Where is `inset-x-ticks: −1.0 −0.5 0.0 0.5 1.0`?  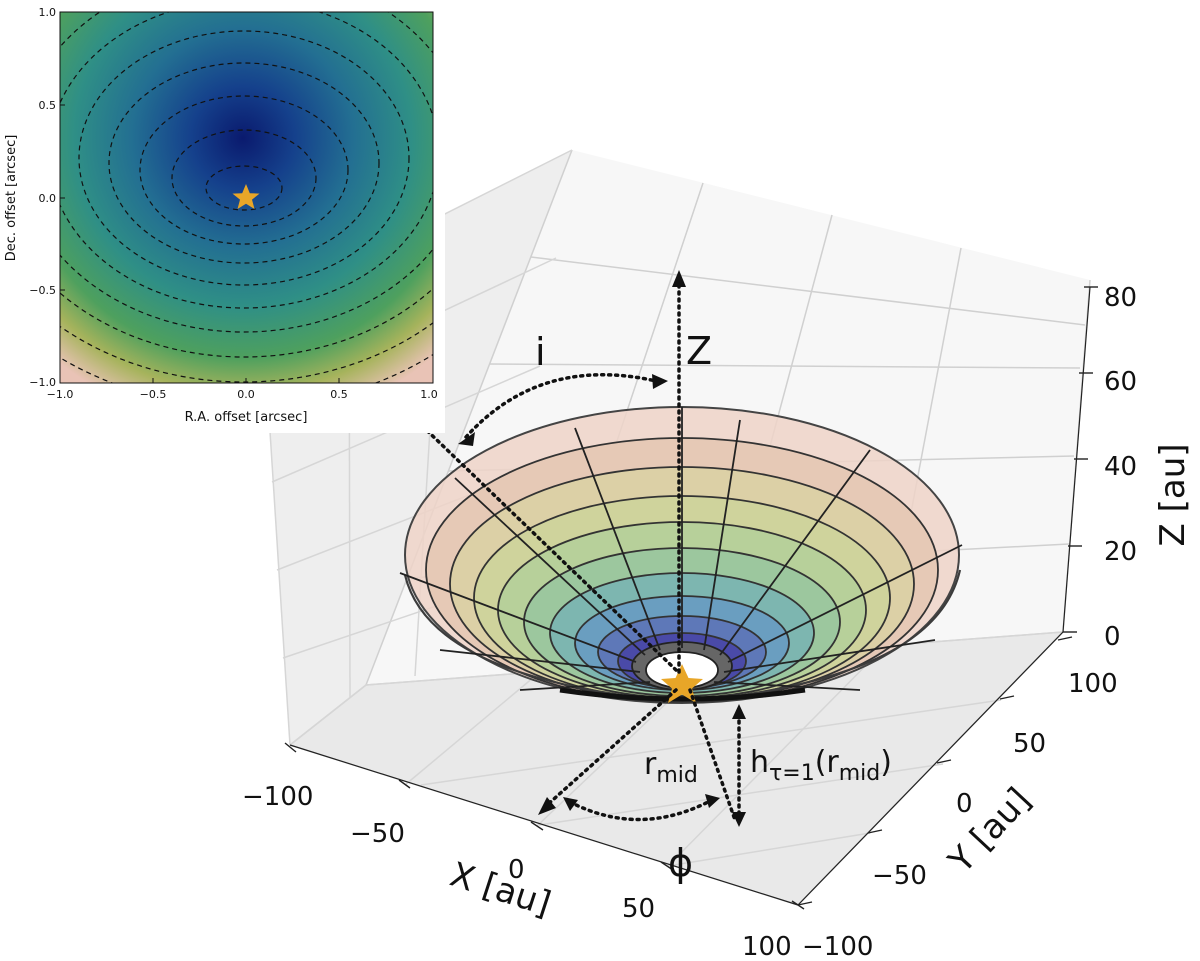 inset-x-ticks: −1.0 −0.5 0.0 0.5 1.0 is located at coordinates (242, 394).